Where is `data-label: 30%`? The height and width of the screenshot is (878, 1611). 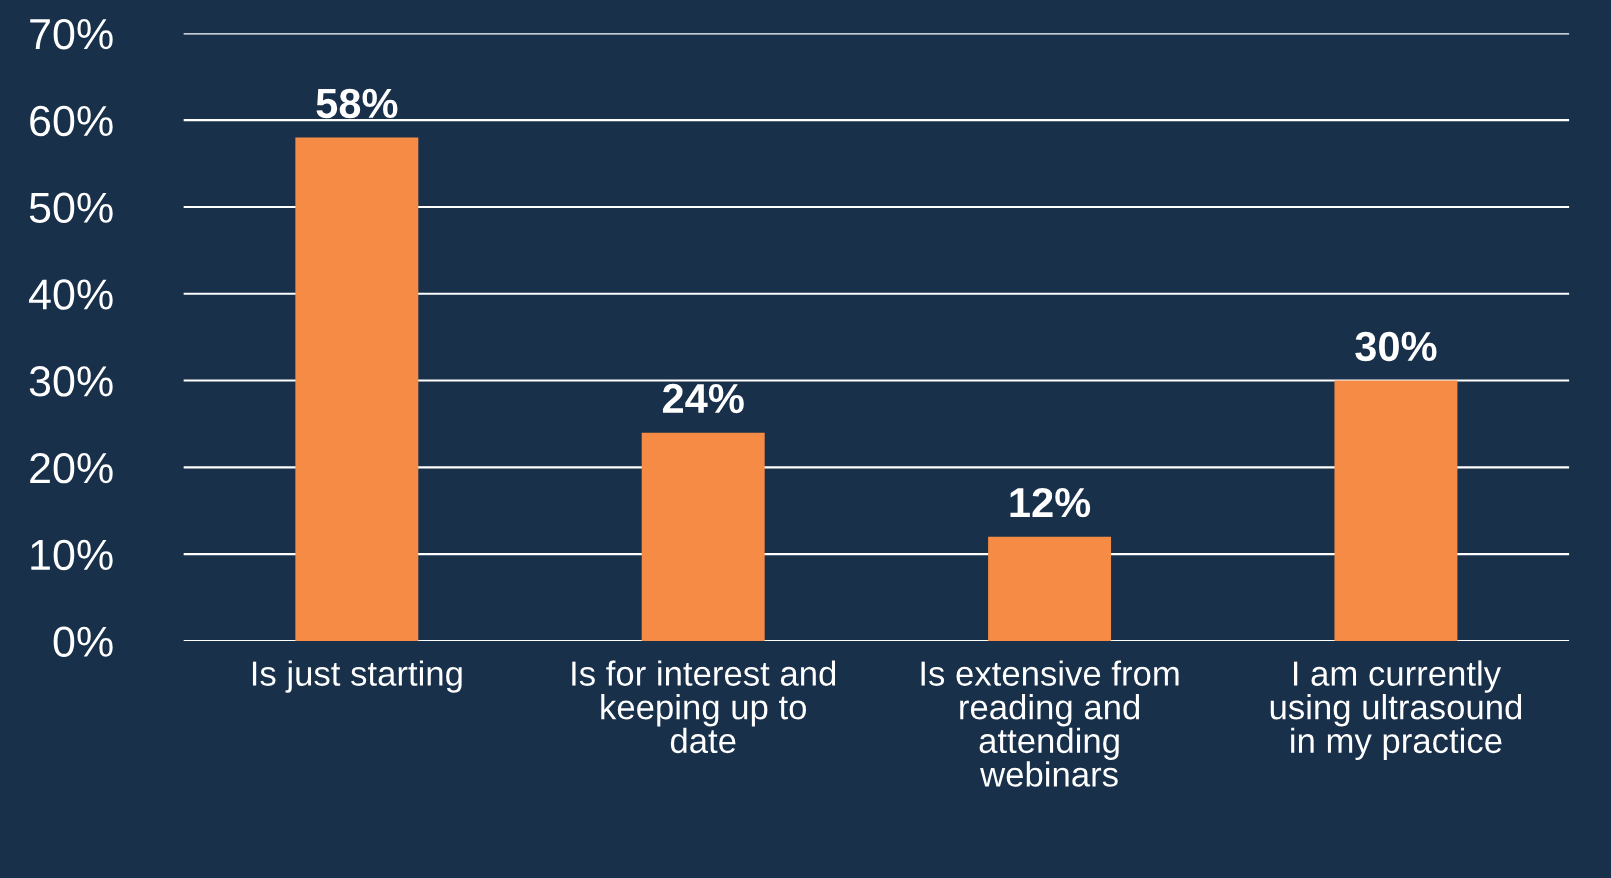
data-label: 30% is located at coordinates (1396, 346).